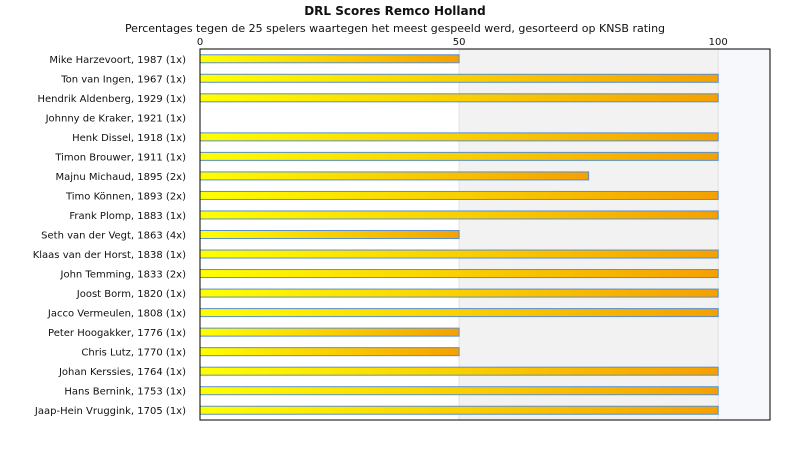  I want to click on category-label: Timo Können, 1893 (2x), so click(125, 196).